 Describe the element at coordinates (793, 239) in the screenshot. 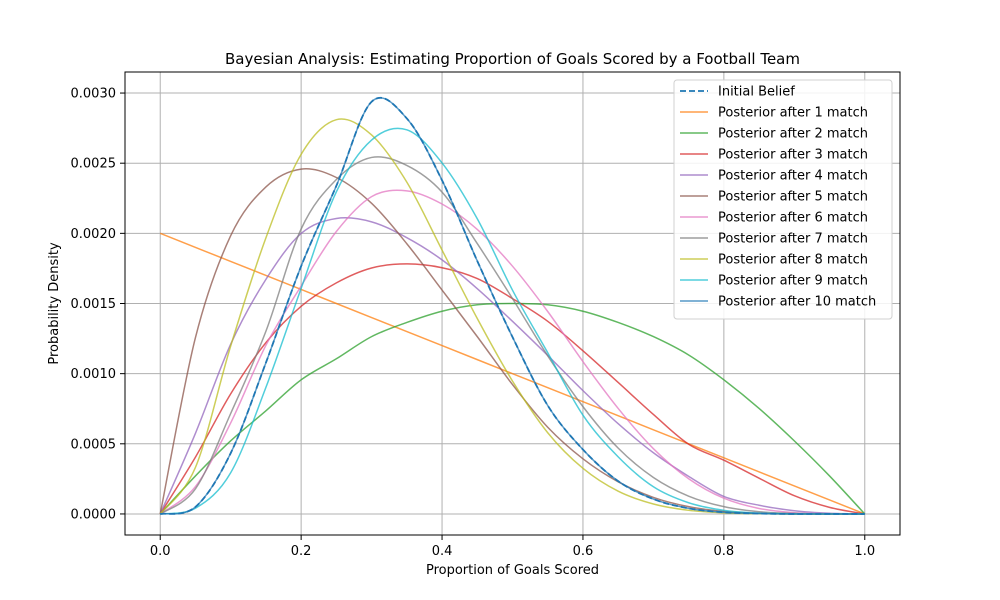

I see `legend-entry: Posterior after 7 match` at that location.